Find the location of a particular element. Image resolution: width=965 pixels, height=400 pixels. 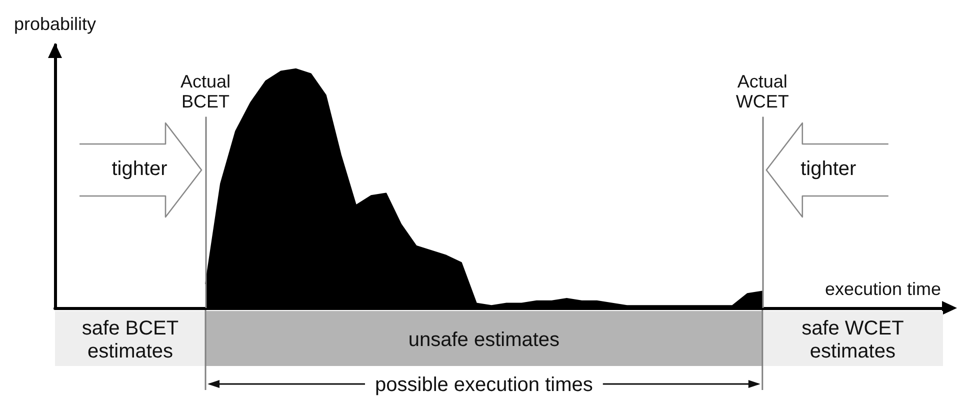

annotation: Actual BCET is located at coordinates (205, 92).